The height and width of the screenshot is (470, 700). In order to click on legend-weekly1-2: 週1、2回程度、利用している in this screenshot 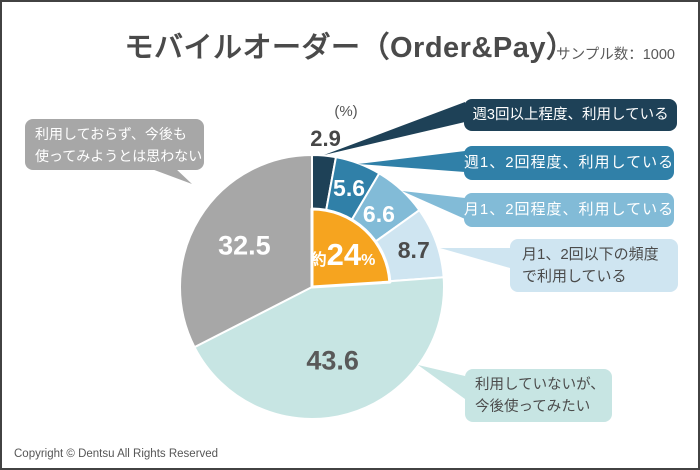, I will do `click(569, 163)`.